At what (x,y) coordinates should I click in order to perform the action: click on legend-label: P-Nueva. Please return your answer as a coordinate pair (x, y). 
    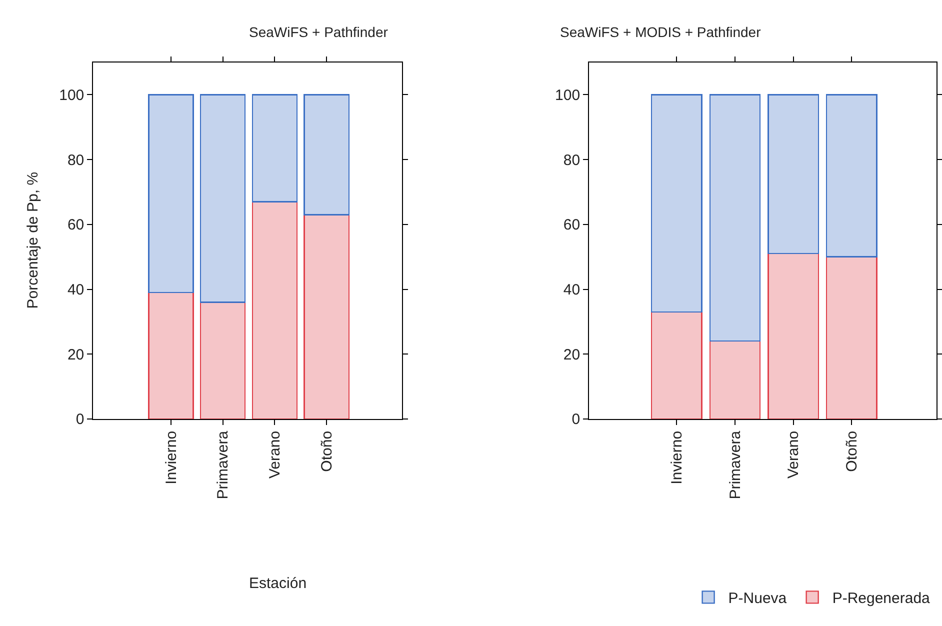
    Looking at the image, I should click on (758, 599).